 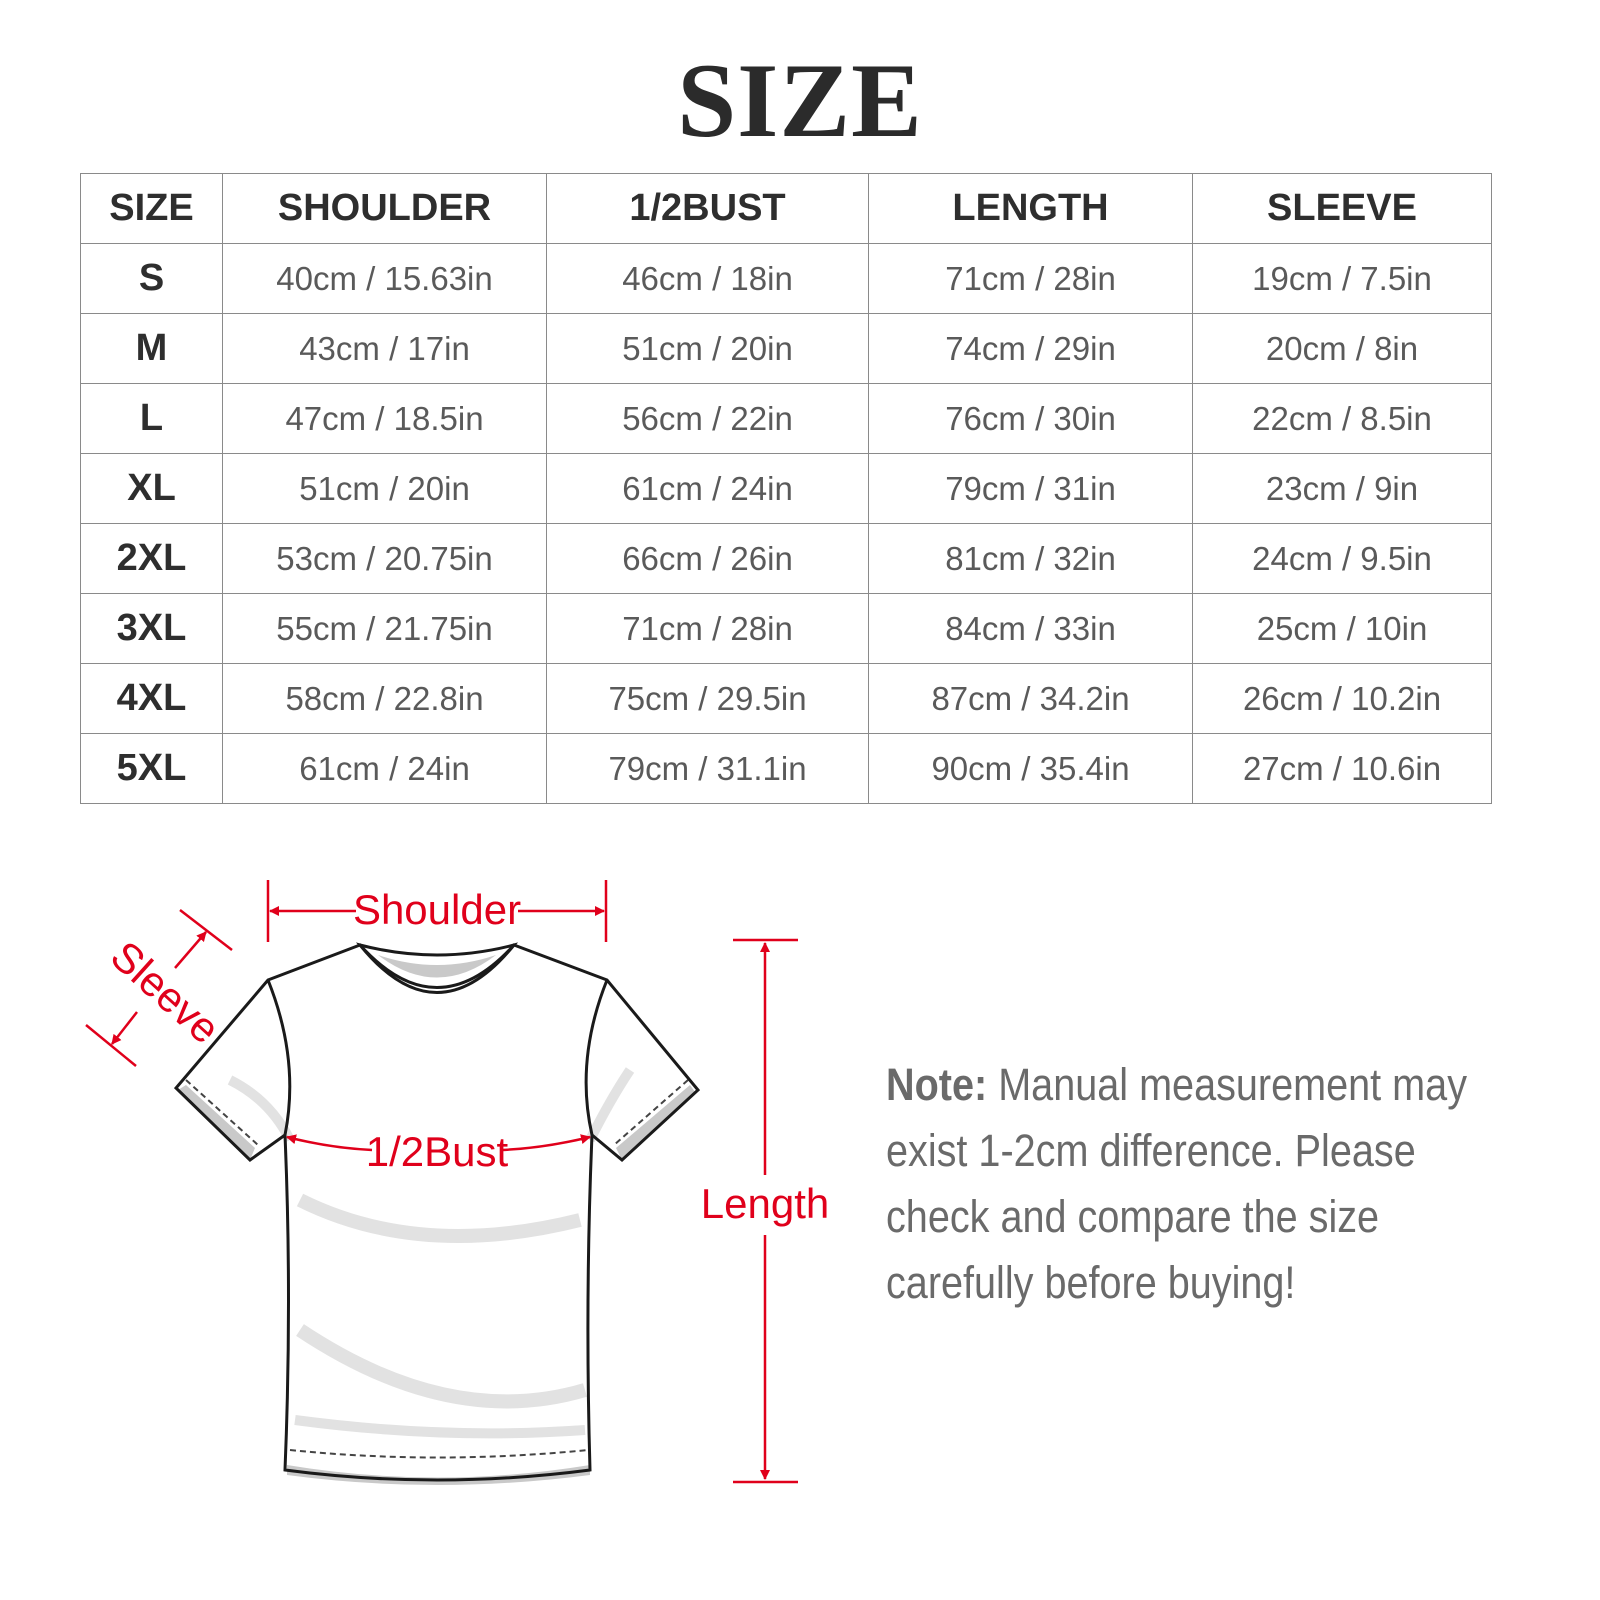 I want to click on size-cell: M, so click(x=151, y=348).